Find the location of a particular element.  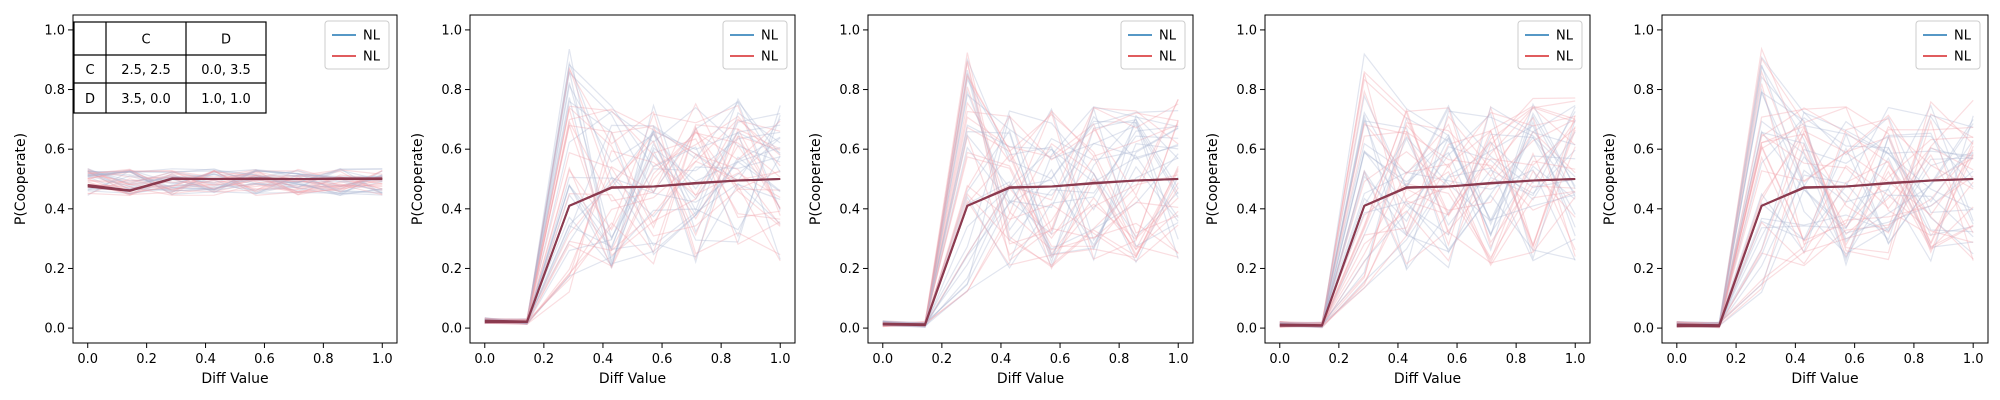

x-tick-label: 0.8 is located at coordinates (1914, 359).